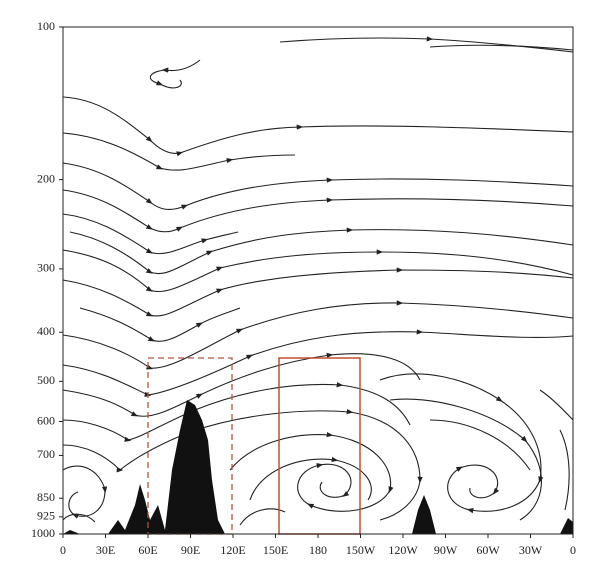 The width and height of the screenshot is (600, 581). What do you see at coordinates (46, 380) in the screenshot?
I see `y-tick-label: 500` at bounding box center [46, 380].